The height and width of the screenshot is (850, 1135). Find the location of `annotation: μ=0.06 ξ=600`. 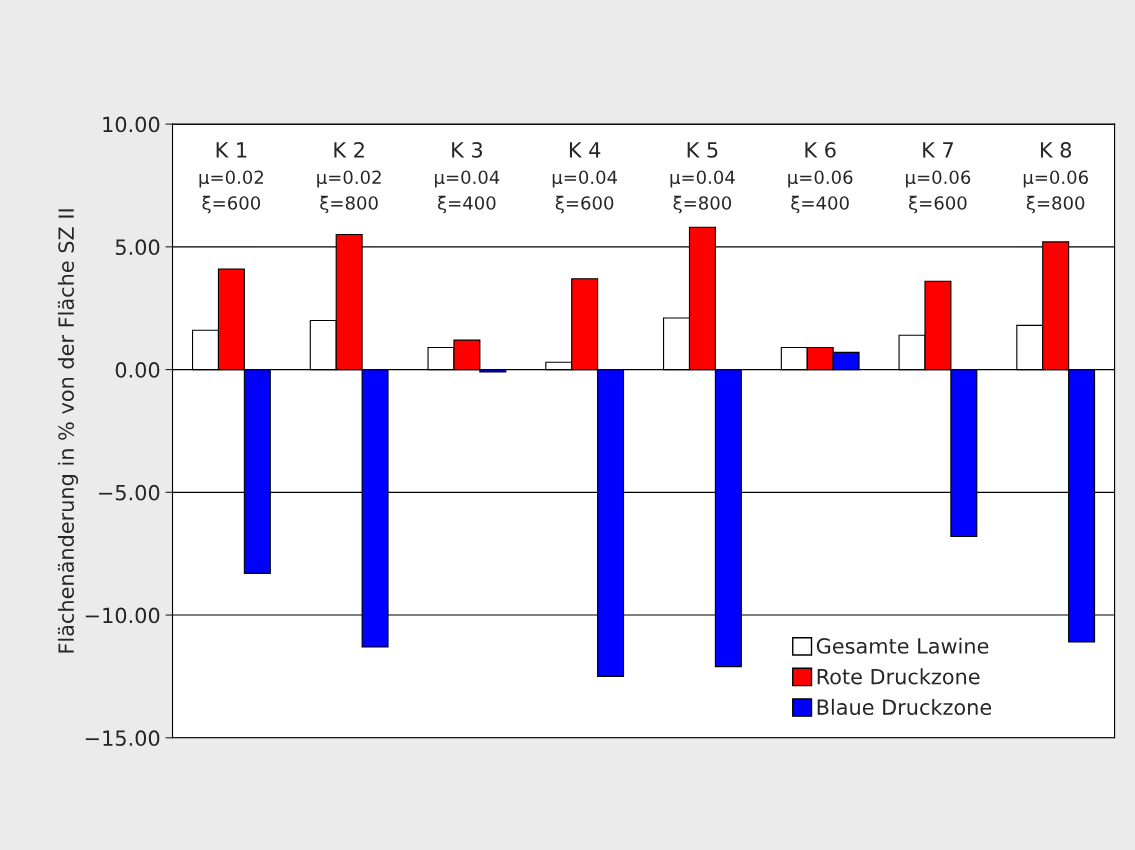

annotation: μ=0.06 ξ=600 is located at coordinates (938, 192).